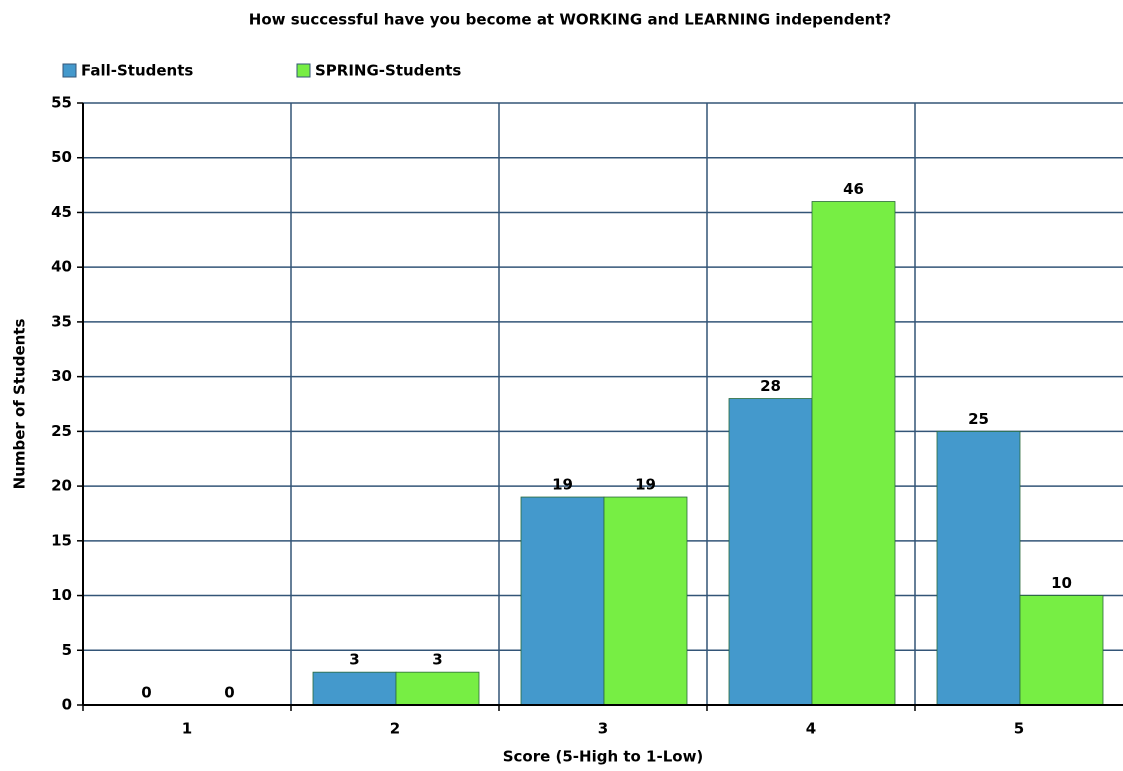  I want to click on x-tick-label: 5, so click(1019, 729).